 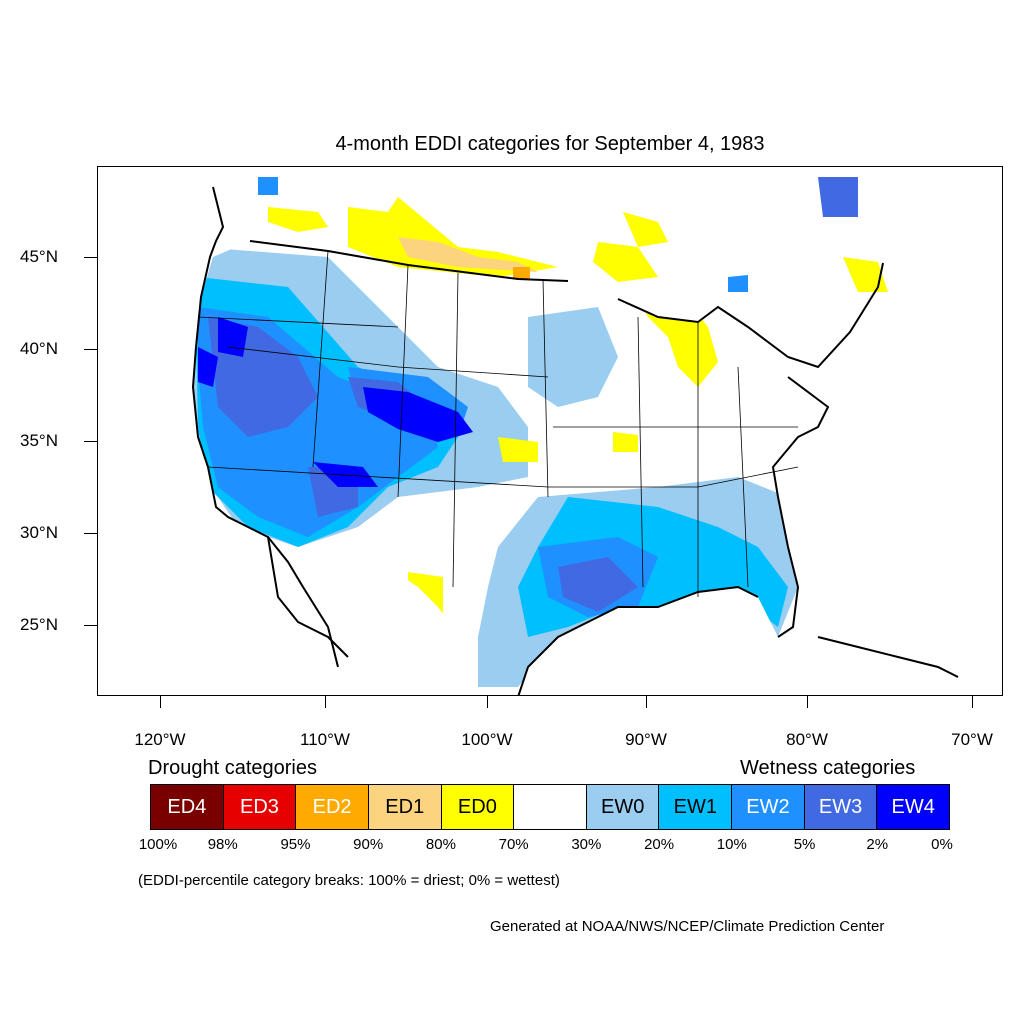 I want to click on percentile-label: 0%, so click(x=942, y=844).